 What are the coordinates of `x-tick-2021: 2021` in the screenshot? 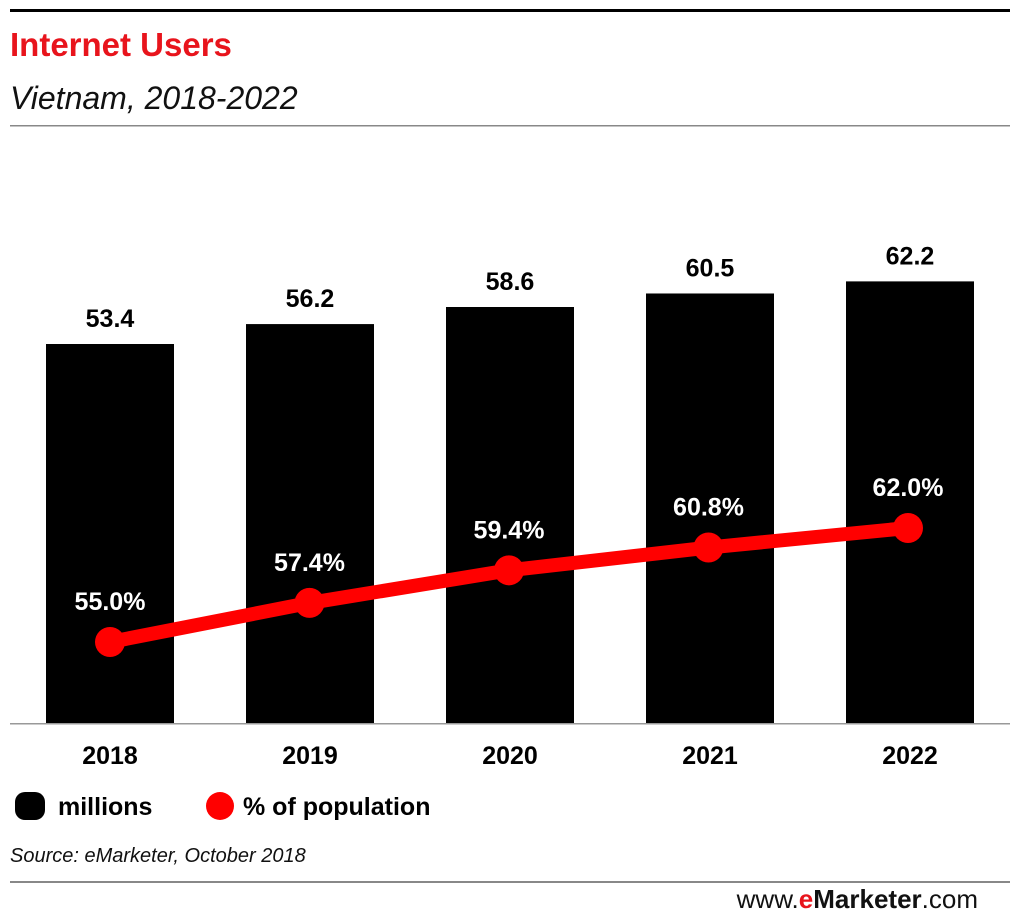 It's located at (710, 756).